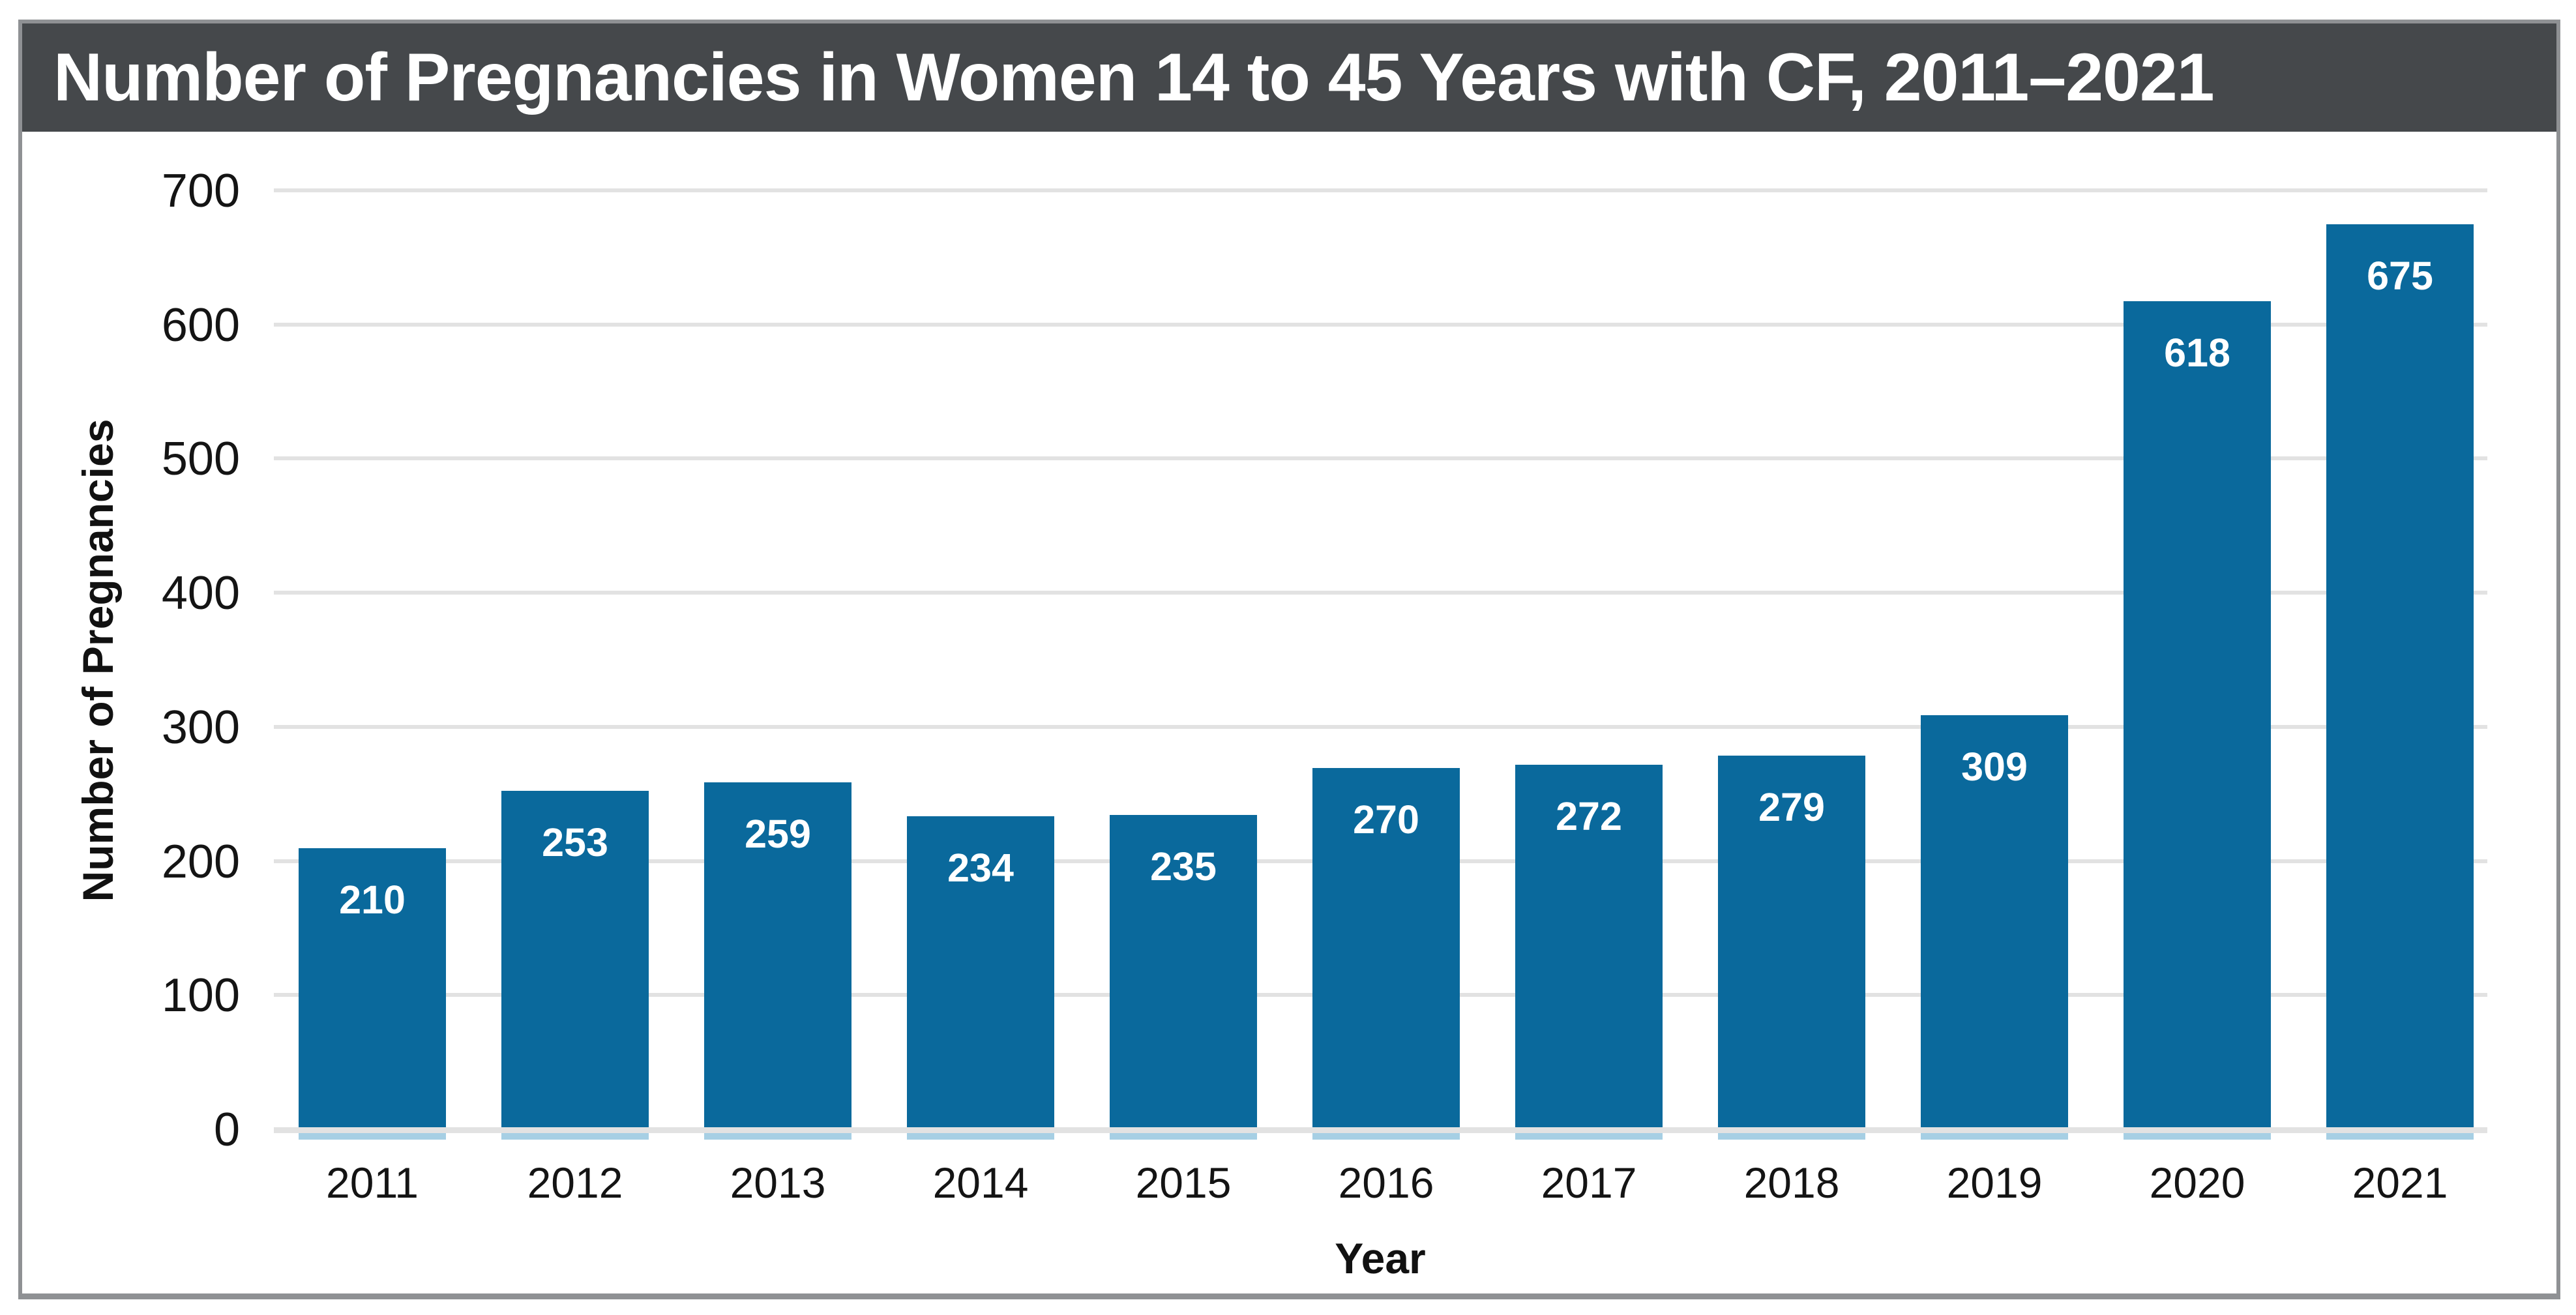 The width and height of the screenshot is (2576, 1315). What do you see at coordinates (1589, 816) in the screenshot?
I see `bar-value-label: 272` at bounding box center [1589, 816].